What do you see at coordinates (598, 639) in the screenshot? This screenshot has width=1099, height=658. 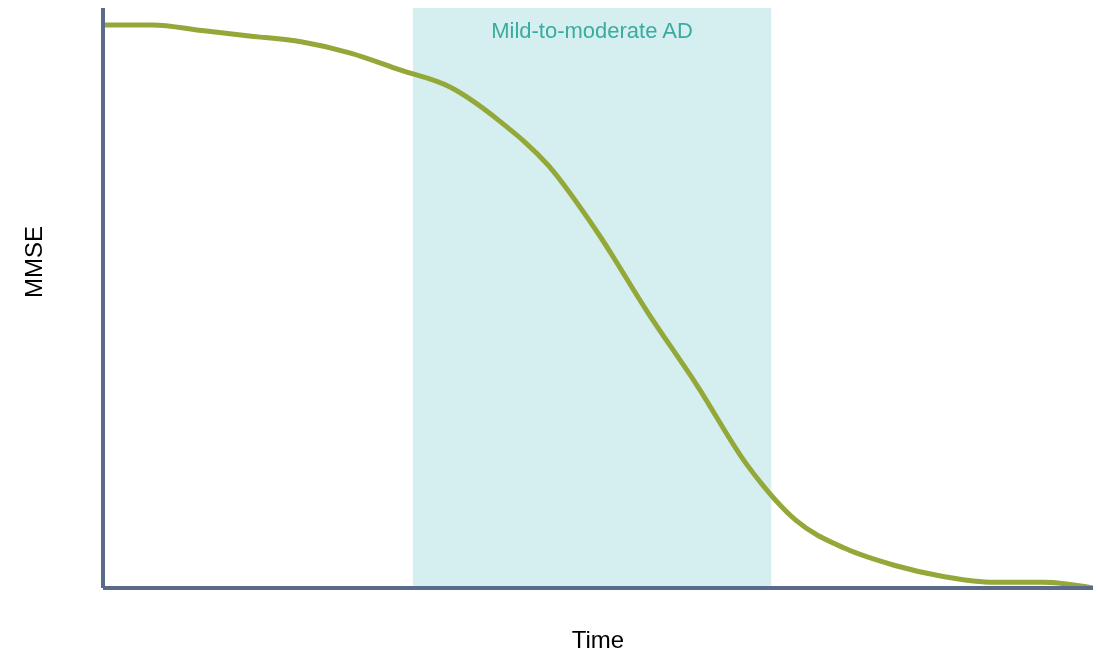 I see `x-axis-title: Time` at bounding box center [598, 639].